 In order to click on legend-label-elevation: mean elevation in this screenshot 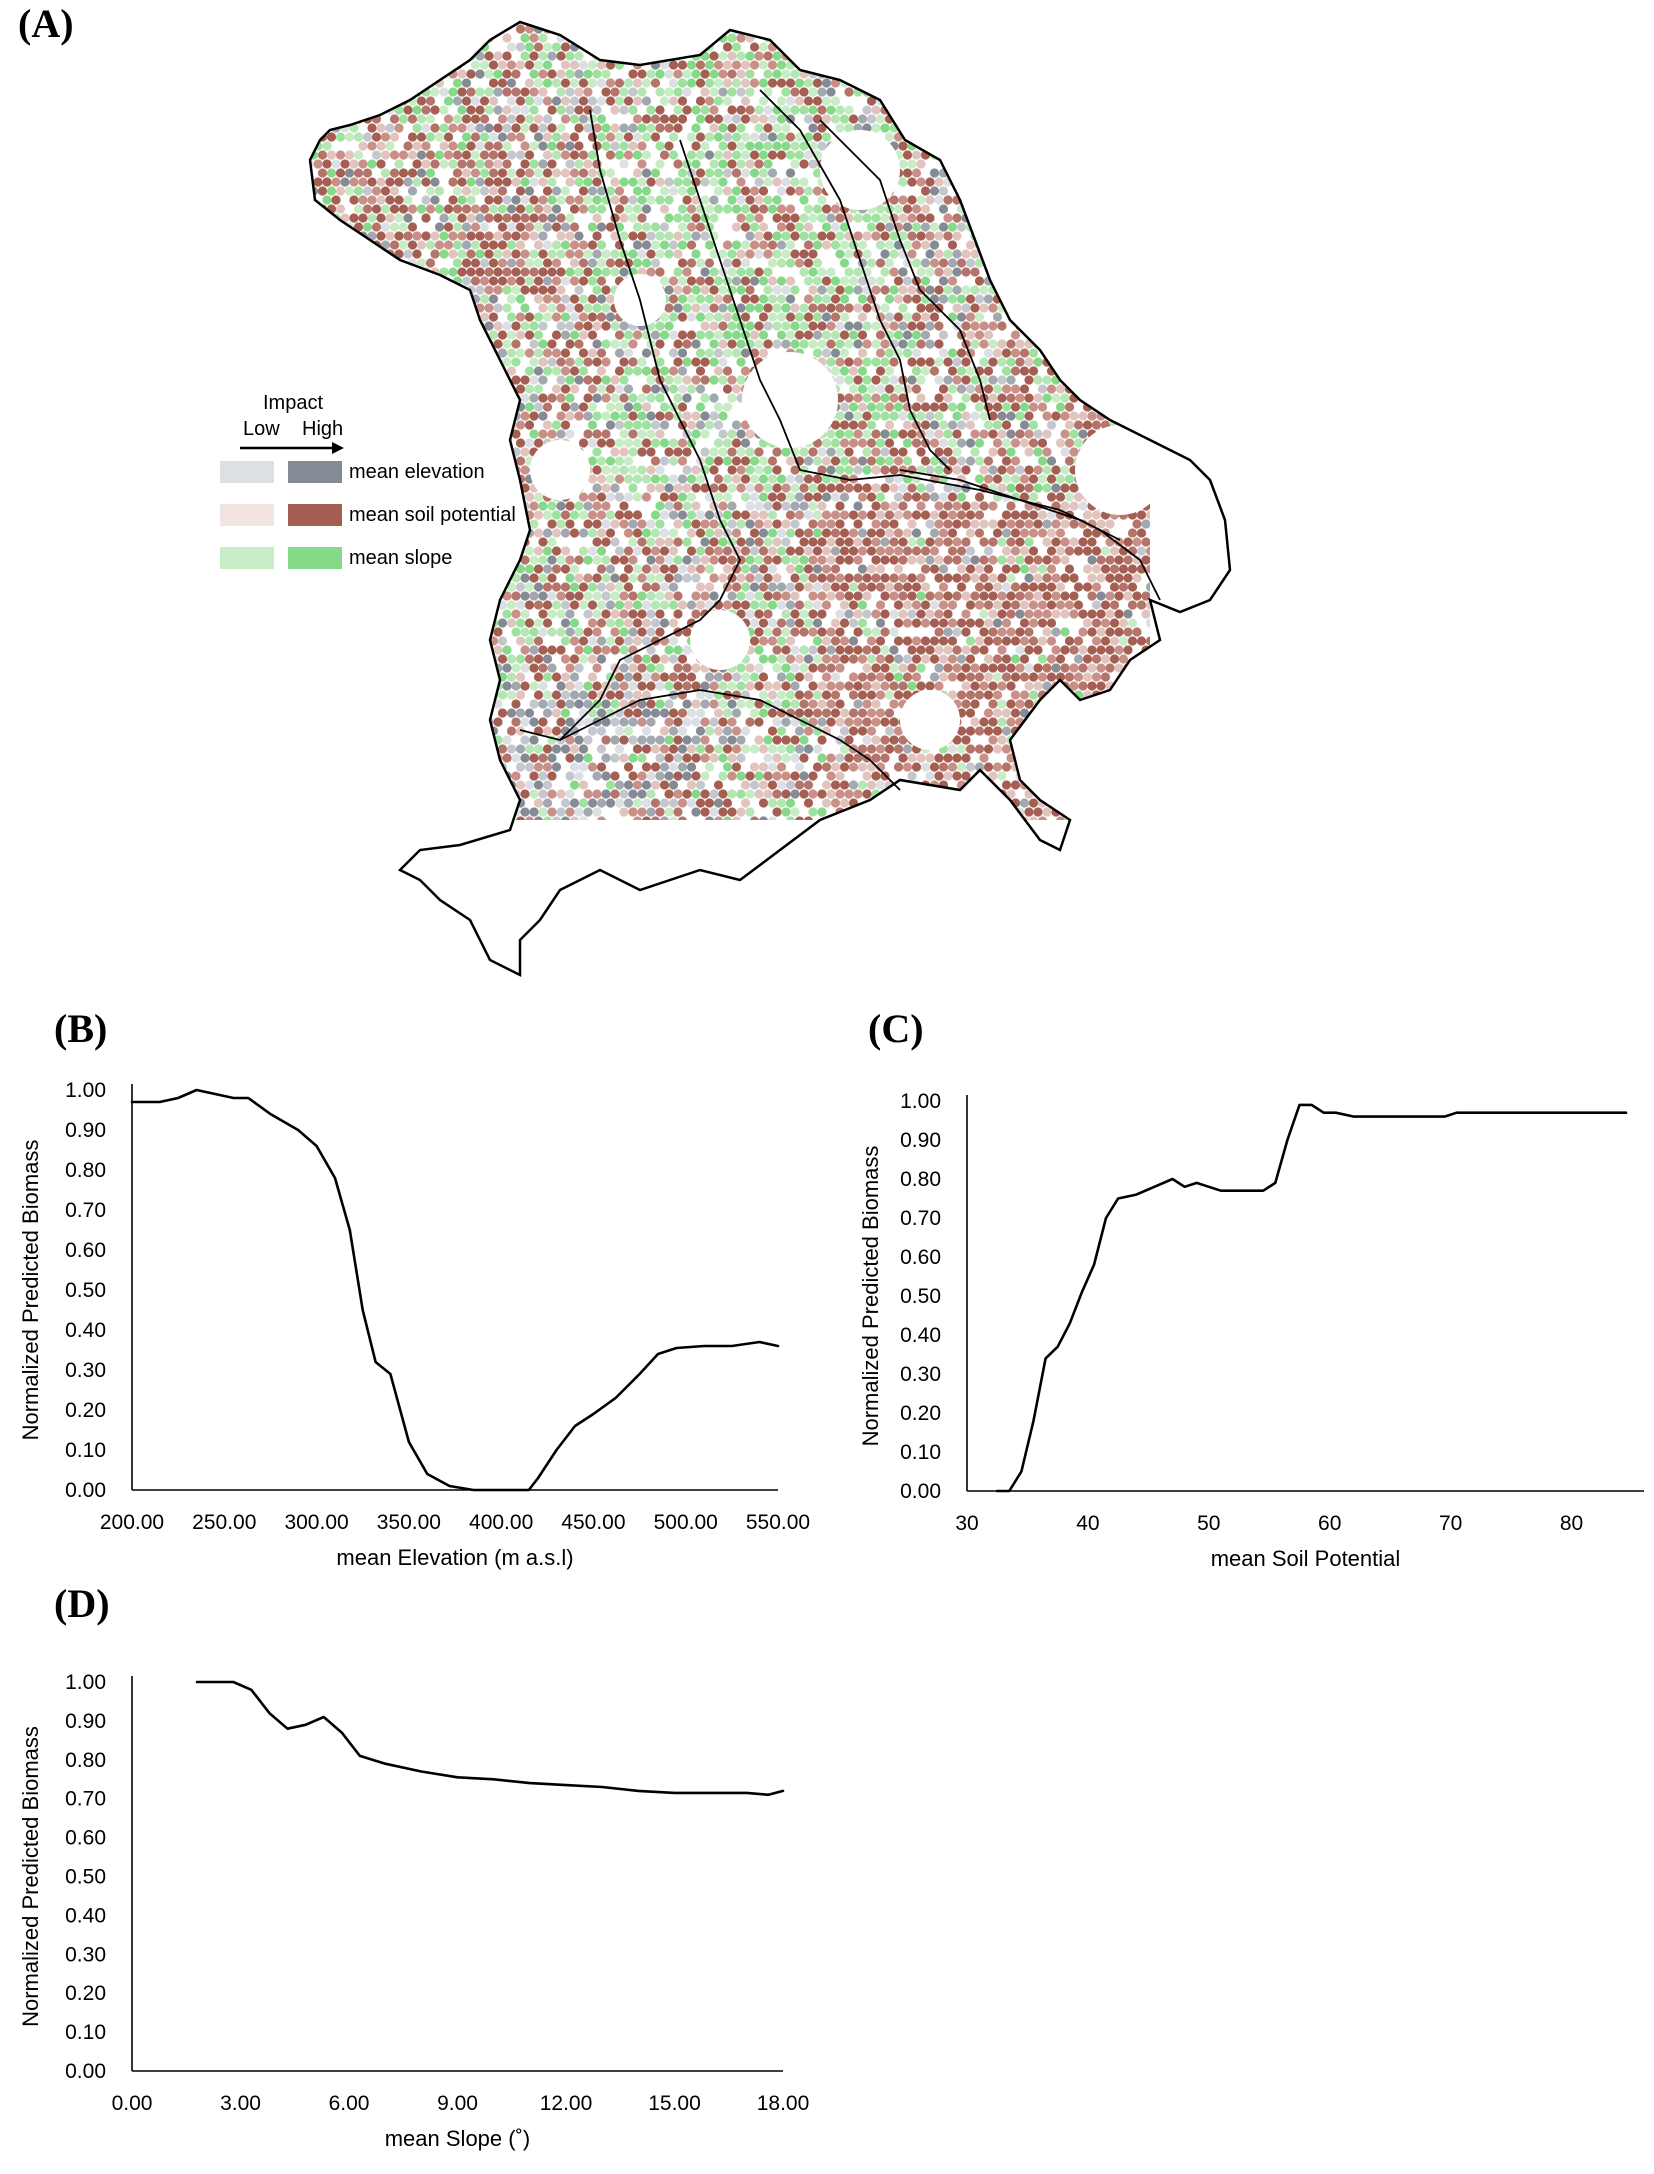, I will do `click(417, 472)`.